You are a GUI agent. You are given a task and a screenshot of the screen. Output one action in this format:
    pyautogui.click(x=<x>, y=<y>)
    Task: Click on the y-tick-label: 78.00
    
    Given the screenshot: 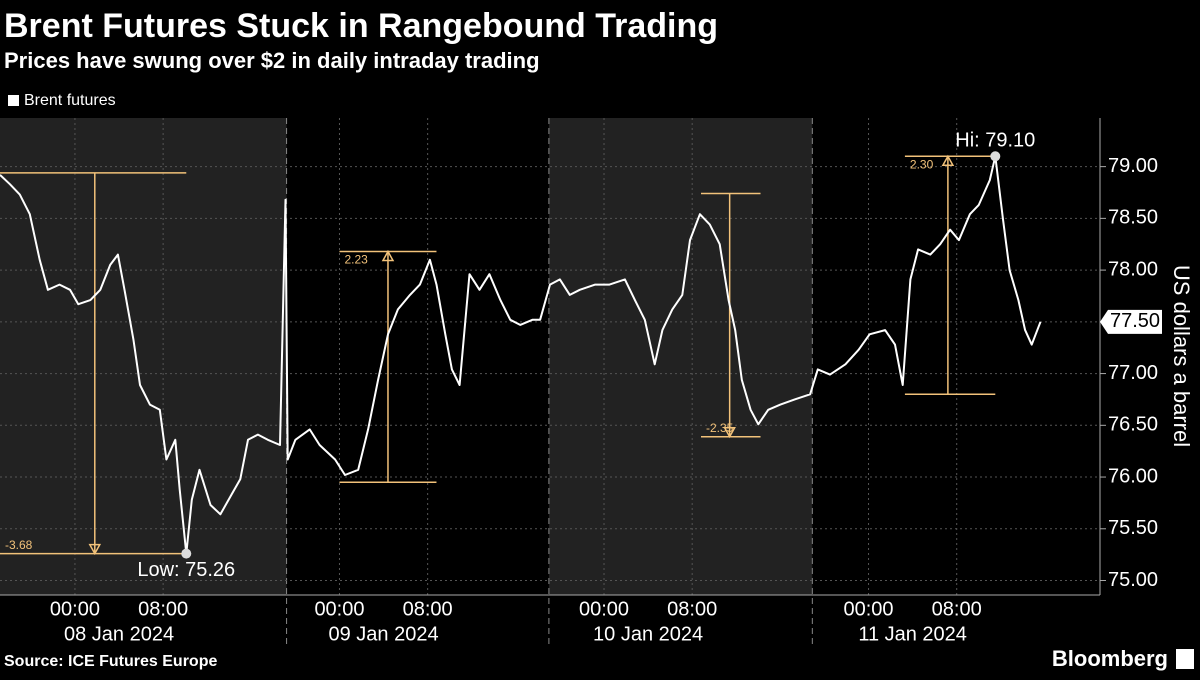 What is the action you would take?
    pyautogui.click(x=1133, y=269)
    